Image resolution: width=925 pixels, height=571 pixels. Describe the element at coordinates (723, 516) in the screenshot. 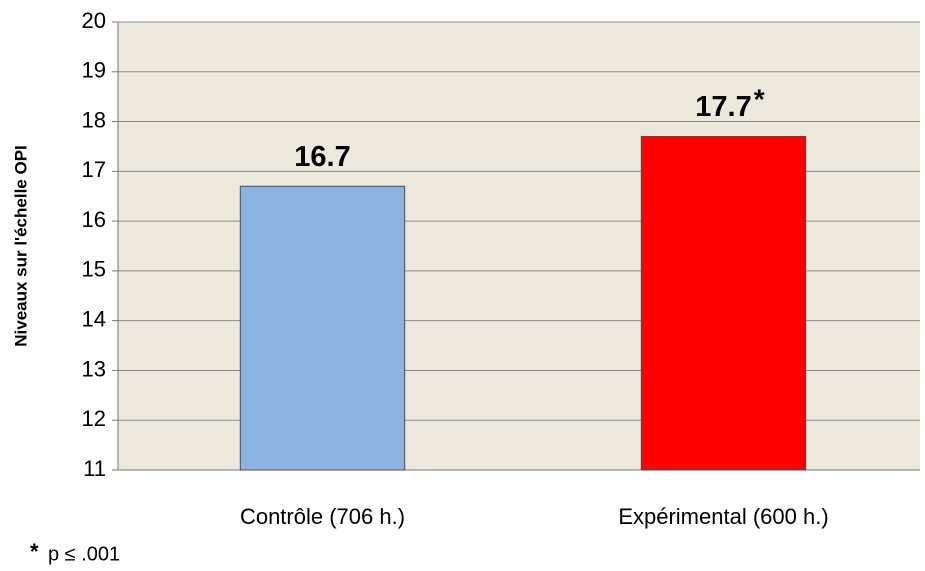

I see `x-tick-label: Expérimental (600 h.)` at that location.